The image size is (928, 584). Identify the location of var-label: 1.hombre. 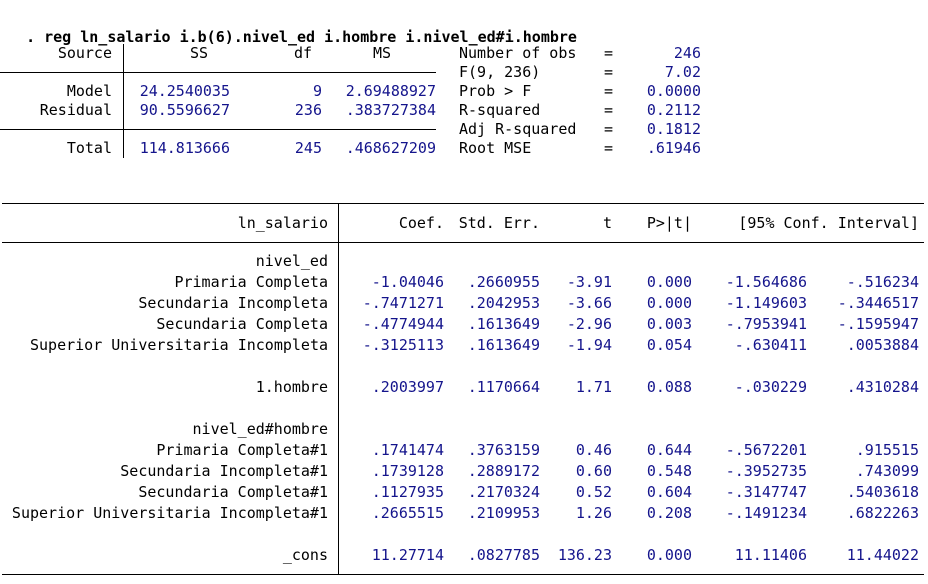
(291, 387).